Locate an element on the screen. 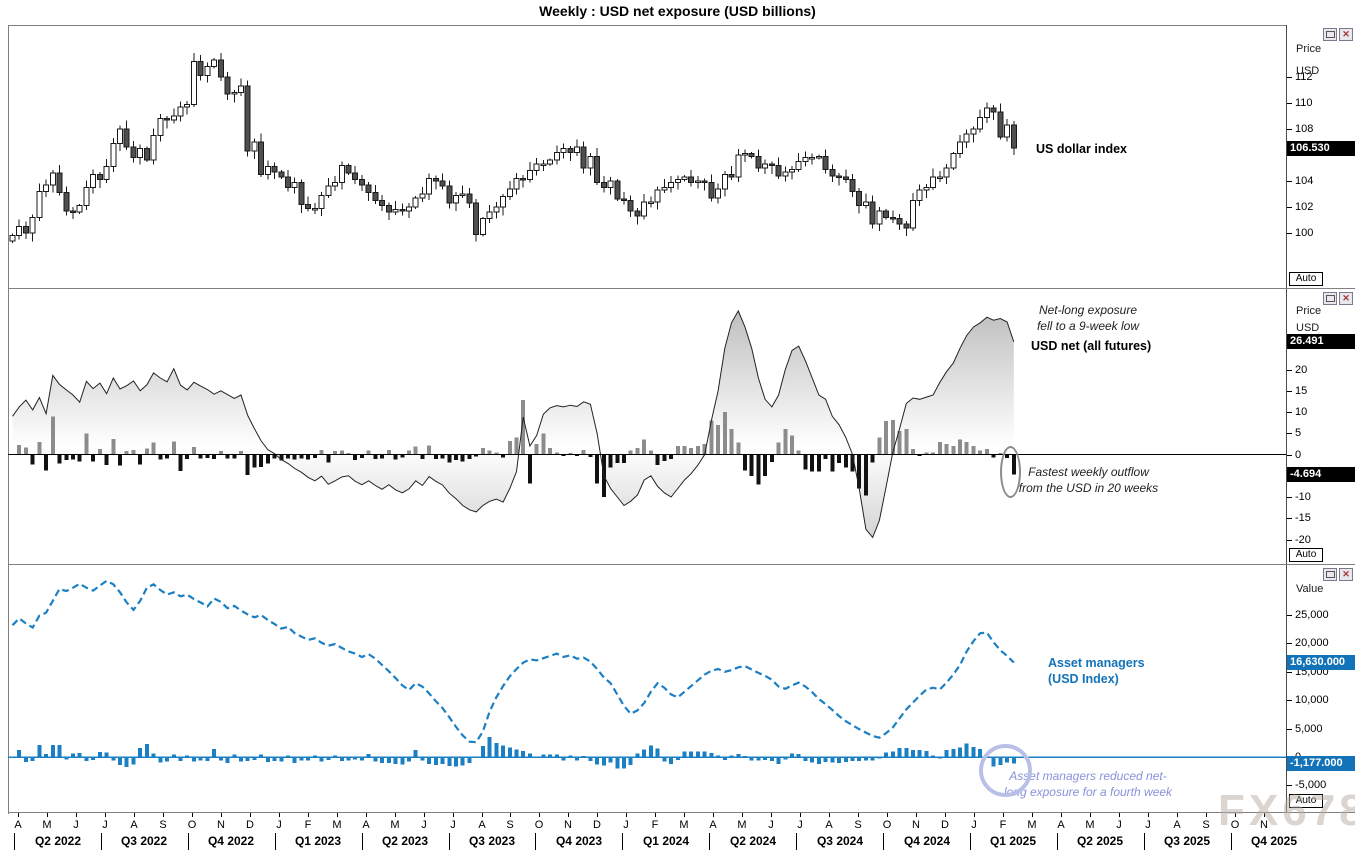 This screenshot has width=1355, height=852. axis-title: Price is located at coordinates (1309, 49).